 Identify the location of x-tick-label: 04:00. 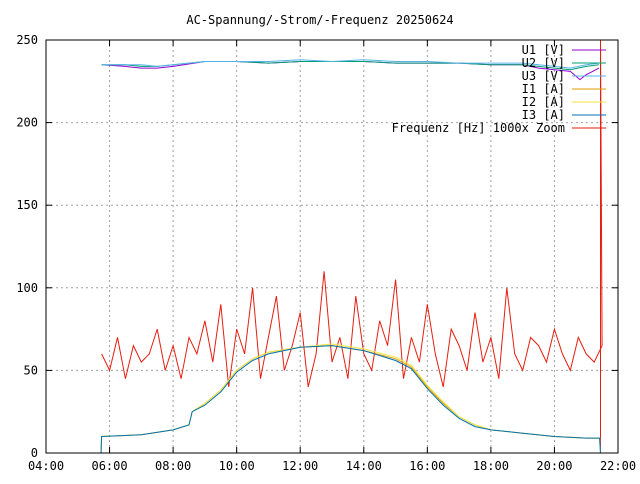
(46, 466).